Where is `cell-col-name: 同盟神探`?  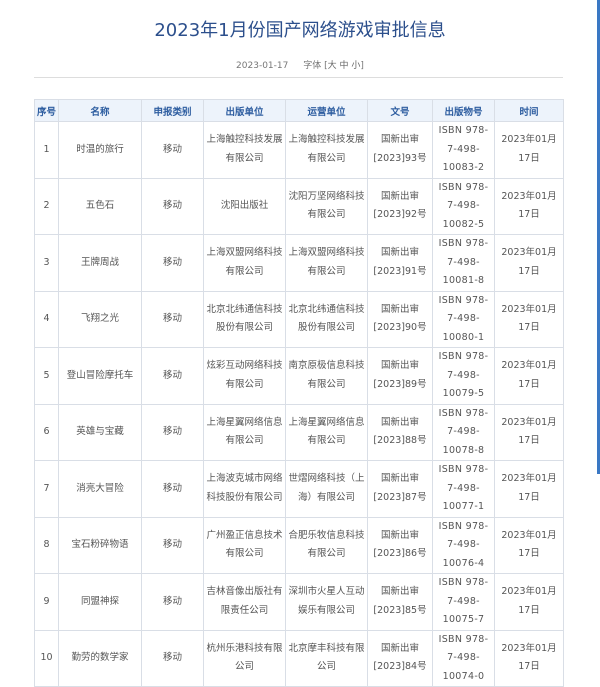 cell-col-name: 同盟神探 is located at coordinates (100, 602).